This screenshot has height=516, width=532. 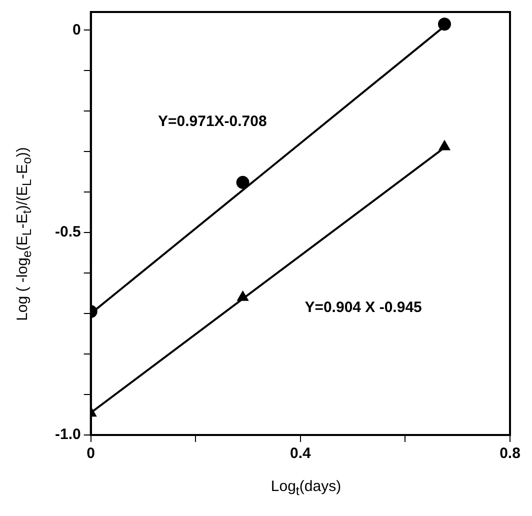 What do you see at coordinates (91, 453) in the screenshot?
I see `x-tick-label: 0` at bounding box center [91, 453].